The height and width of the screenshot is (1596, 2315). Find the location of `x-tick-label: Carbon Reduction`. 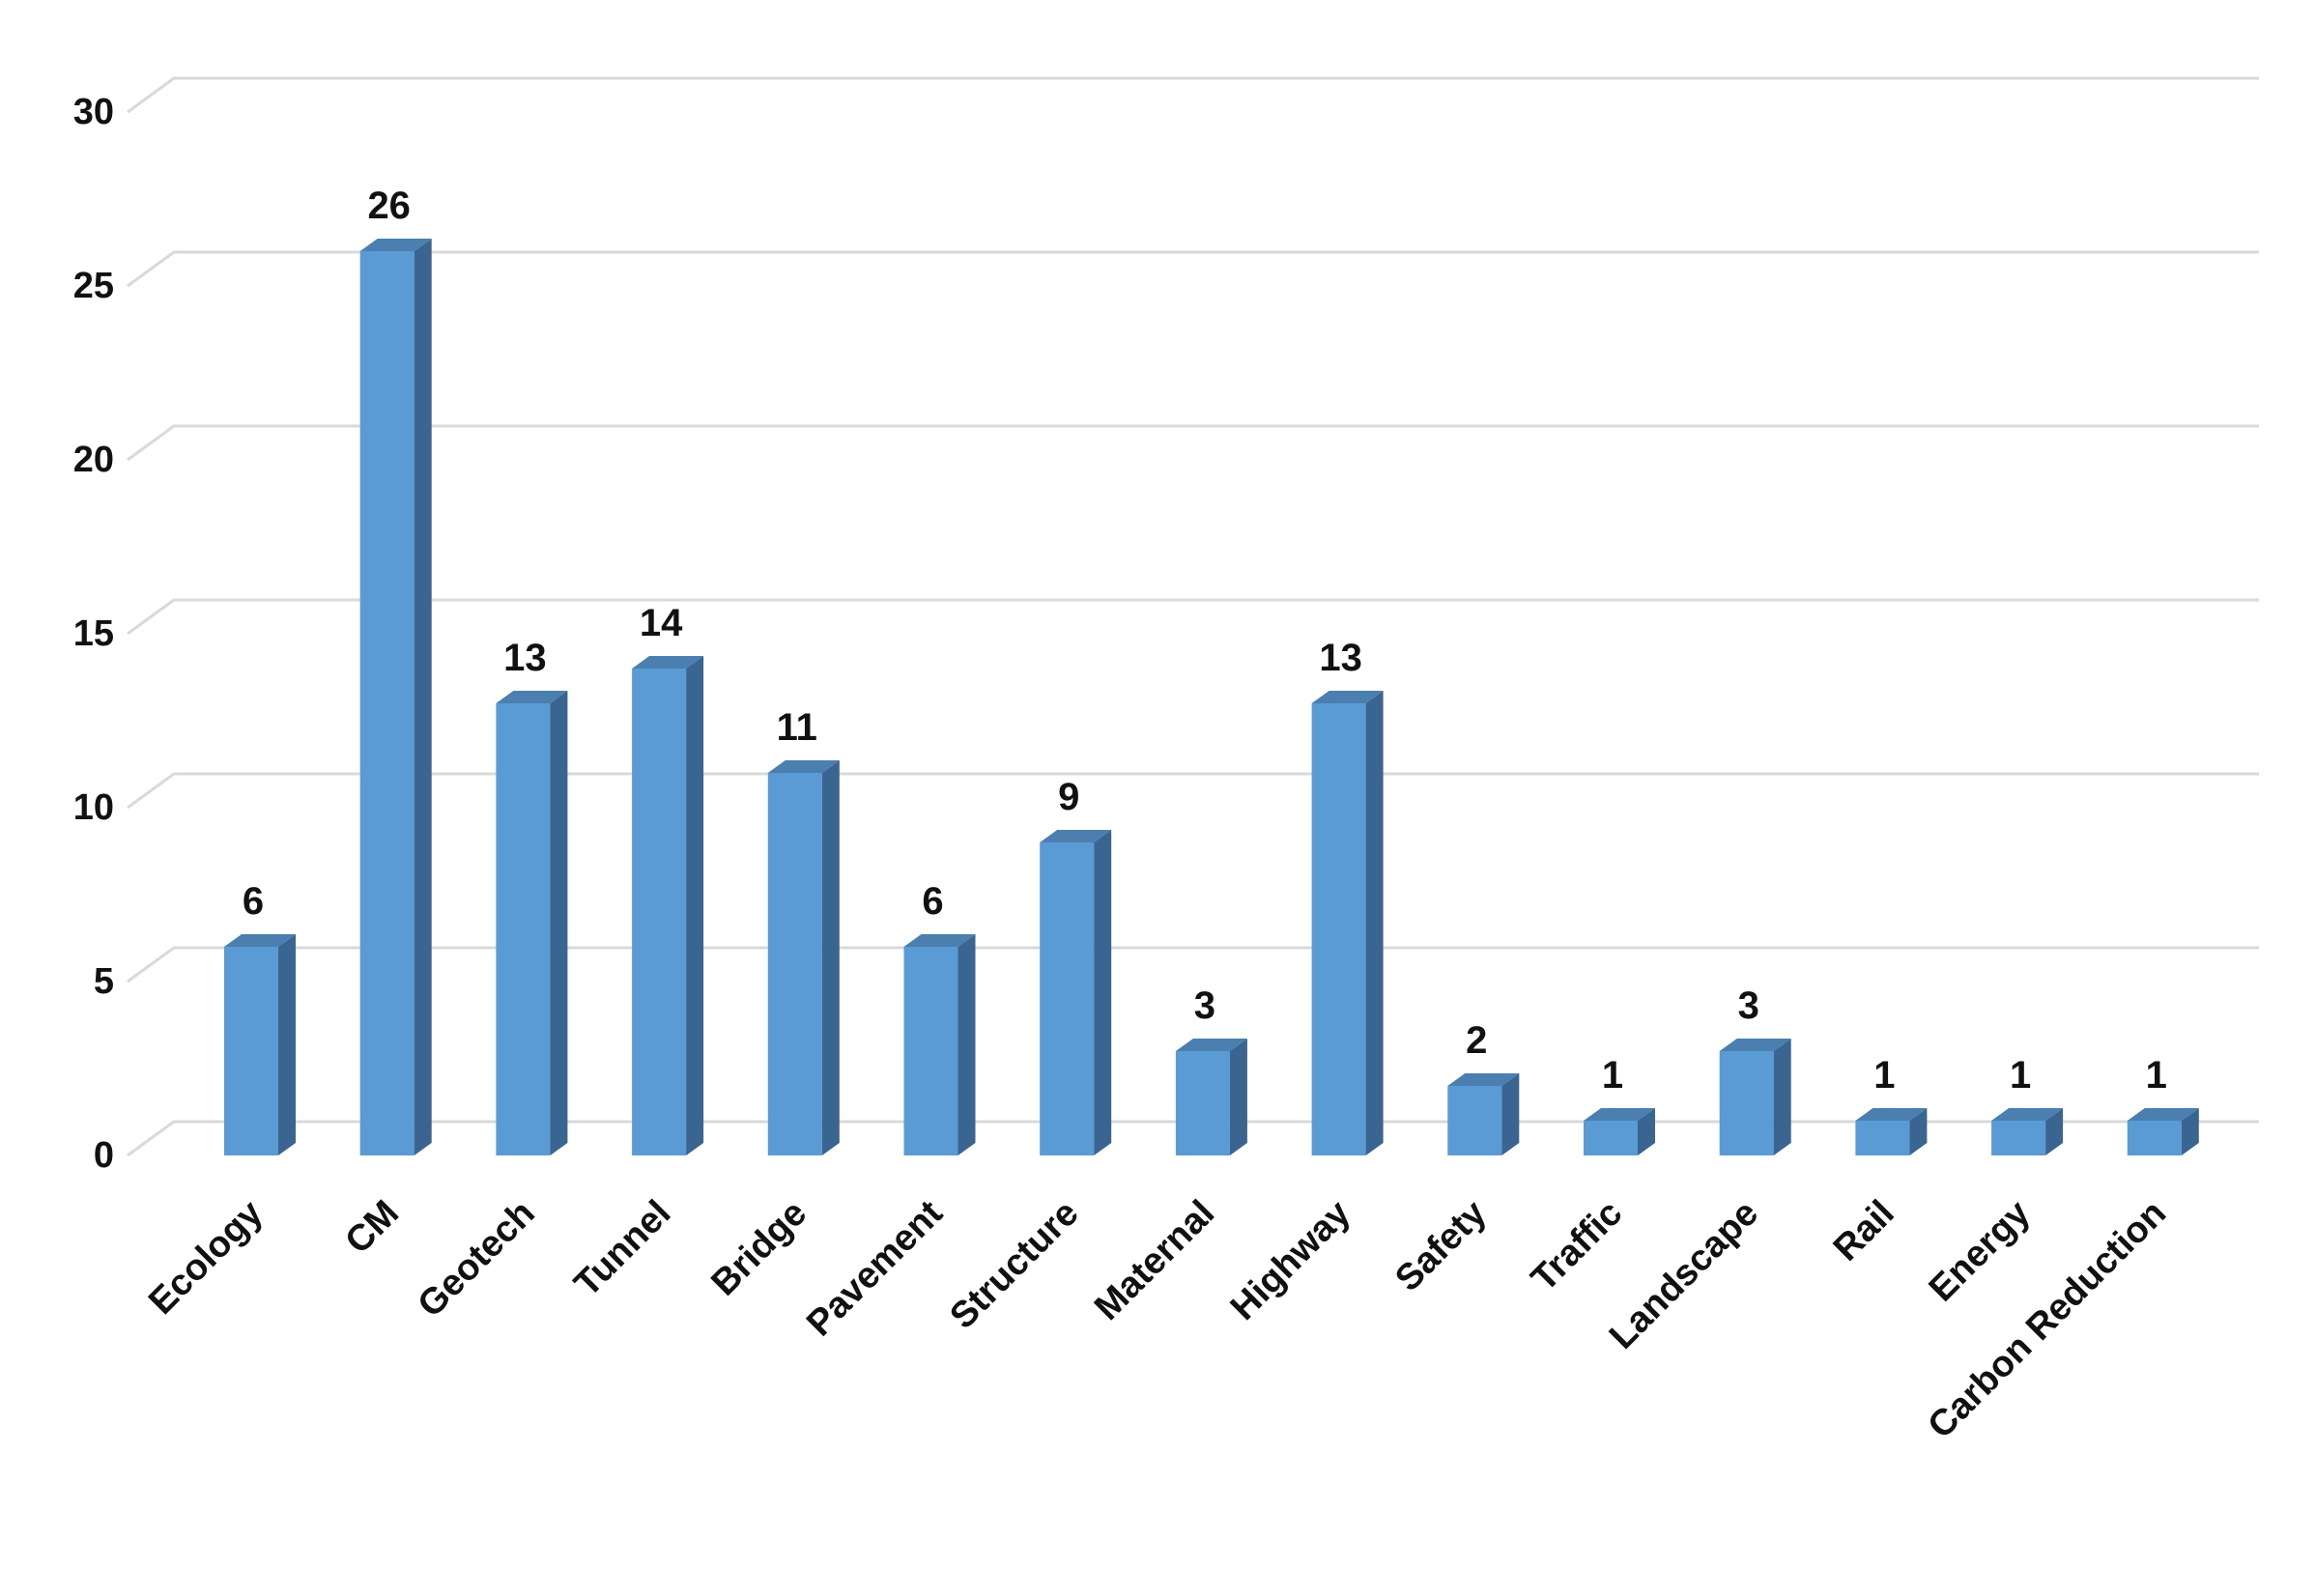

x-tick-label: Carbon Reduction is located at coordinates (2048, 1320).